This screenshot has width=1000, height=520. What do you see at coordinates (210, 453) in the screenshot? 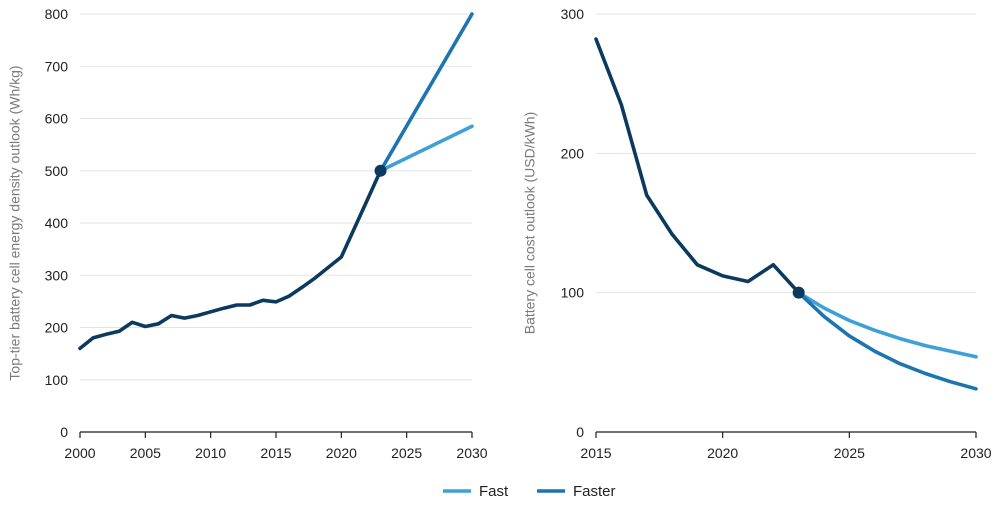
I see `x-tick-label-0-2: 2010` at bounding box center [210, 453].